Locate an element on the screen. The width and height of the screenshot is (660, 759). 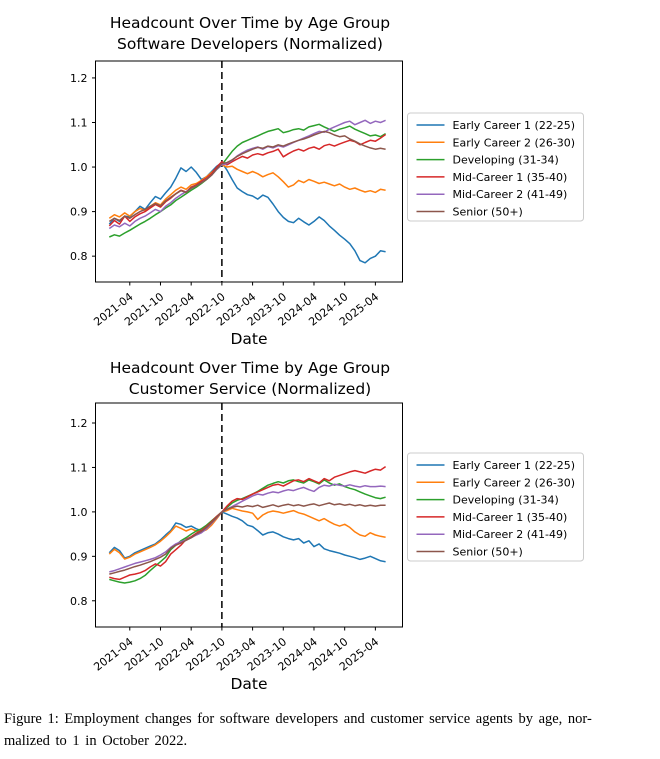
chart1-legend-box is located at coordinates (495, 167).